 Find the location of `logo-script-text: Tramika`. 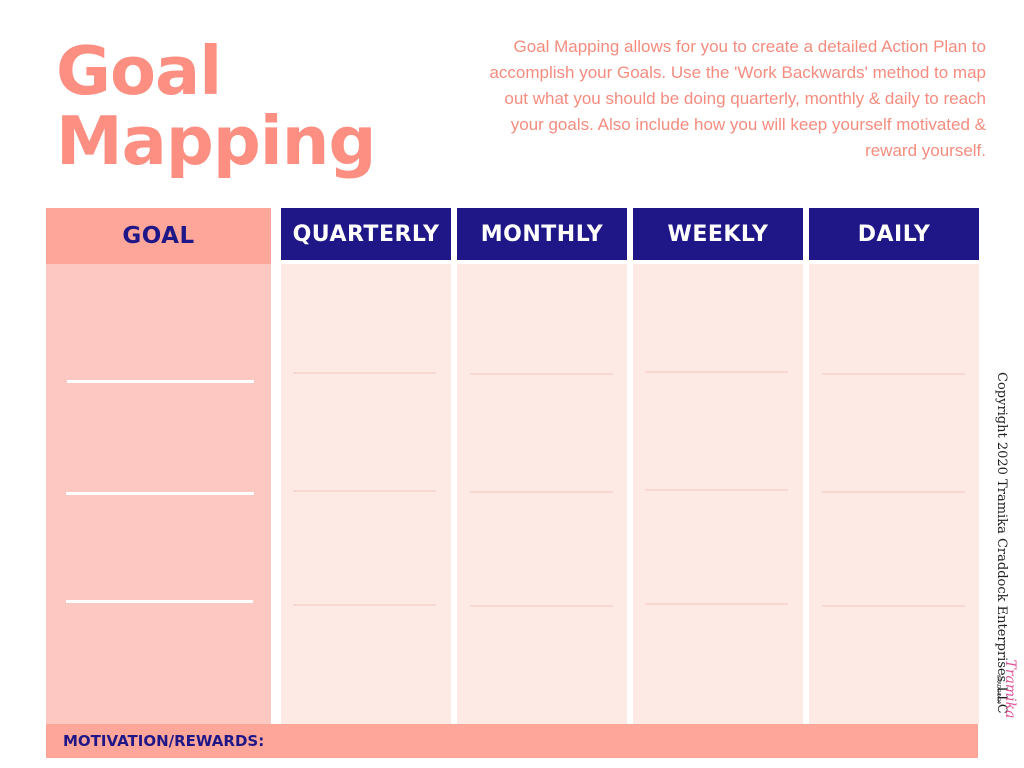

logo-script-text: Tramika is located at coordinates (1010, 689).